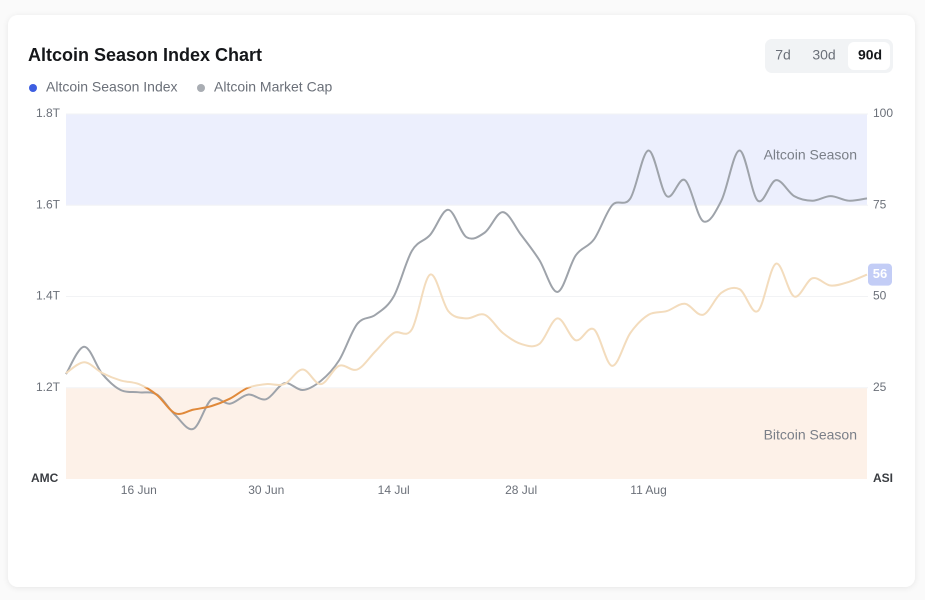  Describe the element at coordinates (48, 387) in the screenshot. I see `y-tick-label: 1.2T` at that location.